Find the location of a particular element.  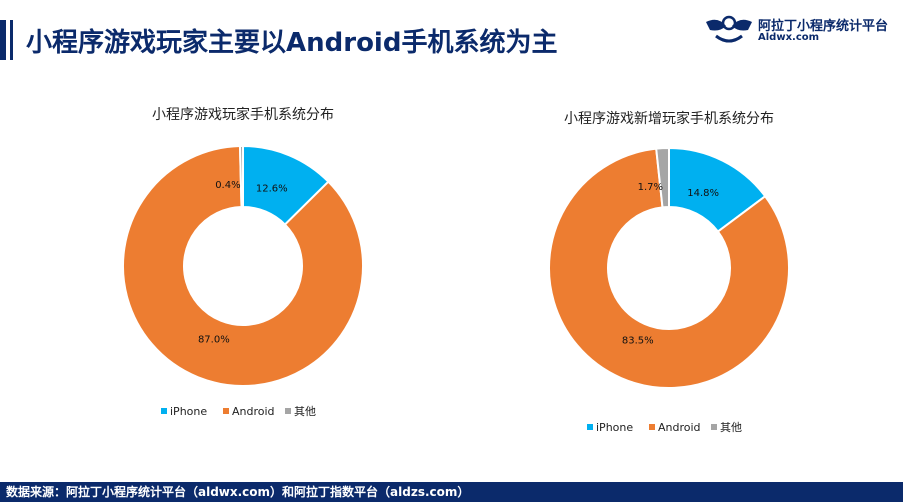

data-label-other: 0.4% is located at coordinates (227, 185).